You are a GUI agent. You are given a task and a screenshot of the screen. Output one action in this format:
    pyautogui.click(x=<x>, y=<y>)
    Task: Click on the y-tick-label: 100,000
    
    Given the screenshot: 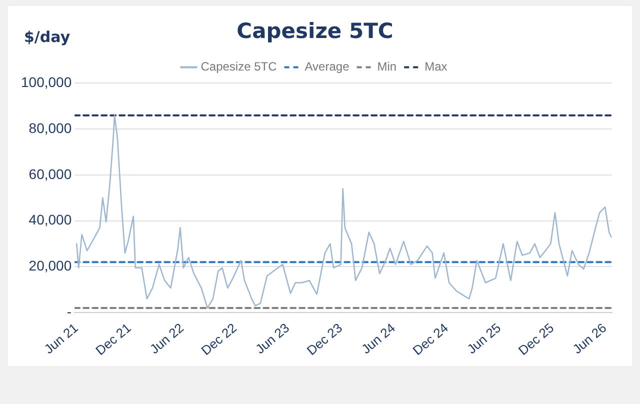 What is the action you would take?
    pyautogui.click(x=46, y=82)
    